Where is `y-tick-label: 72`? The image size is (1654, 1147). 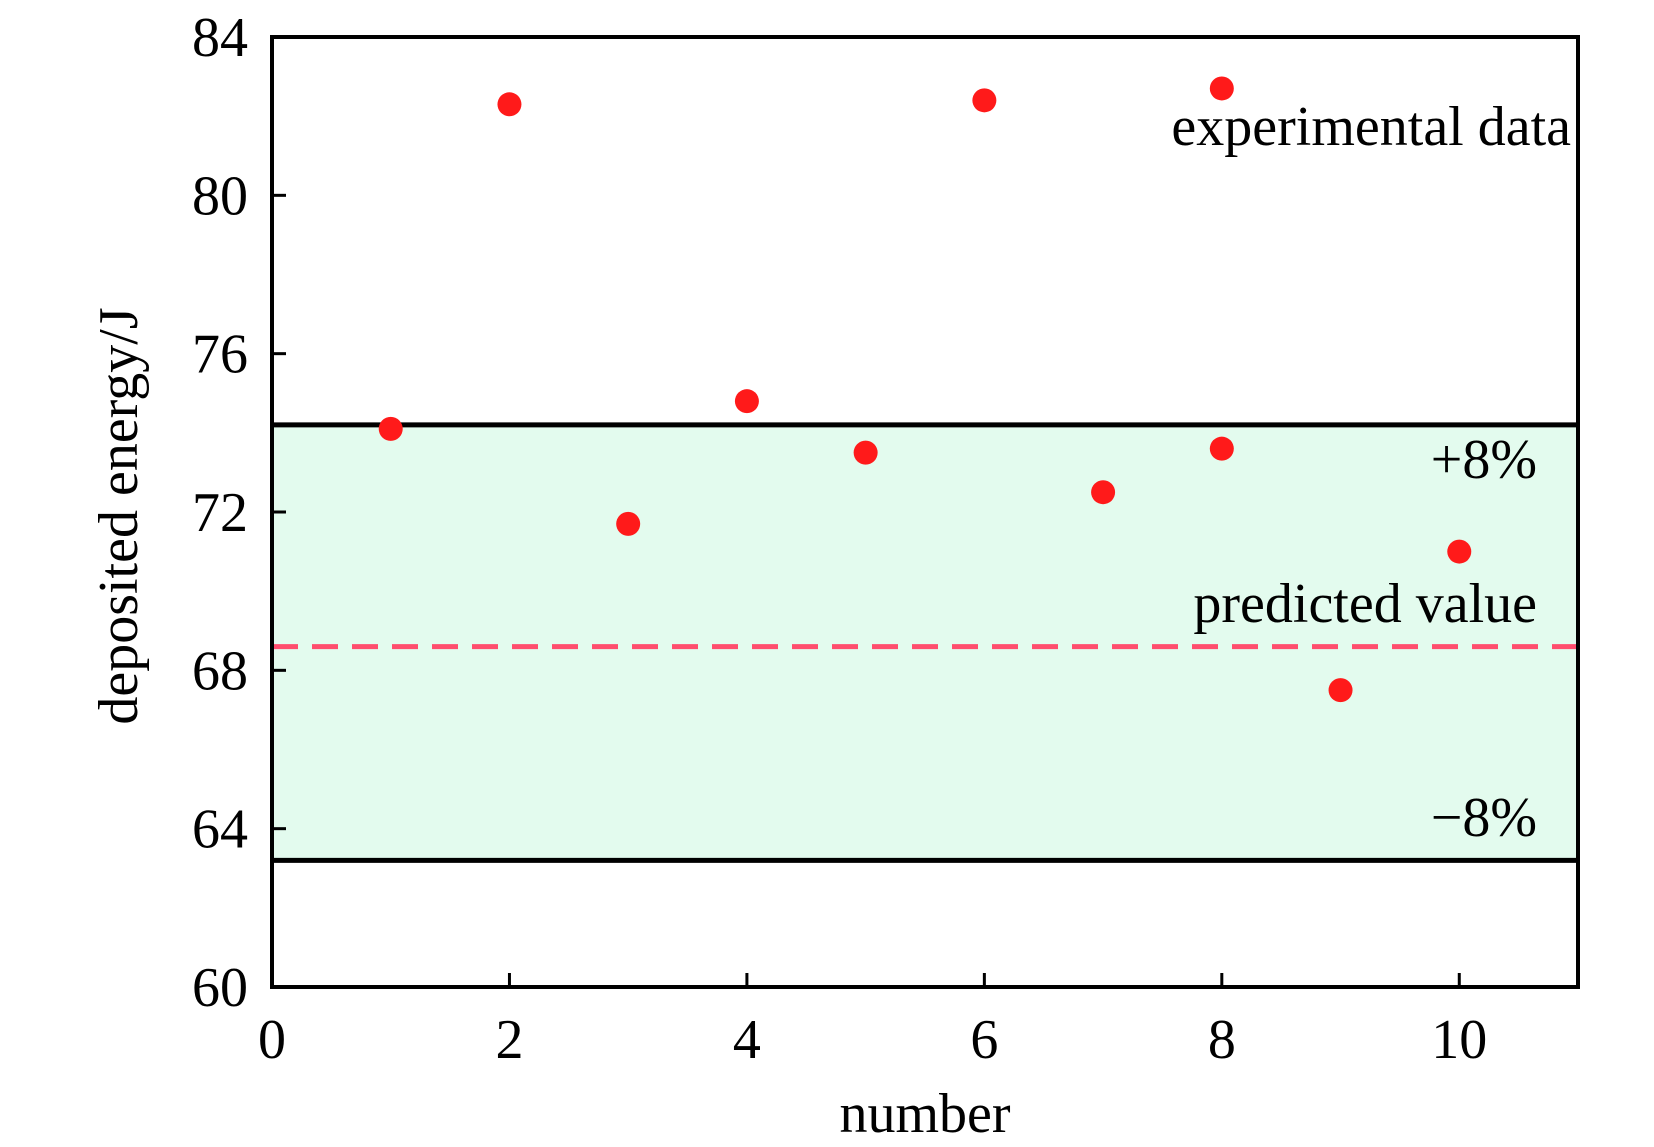
y-tick-label: 72 is located at coordinates (220, 513).